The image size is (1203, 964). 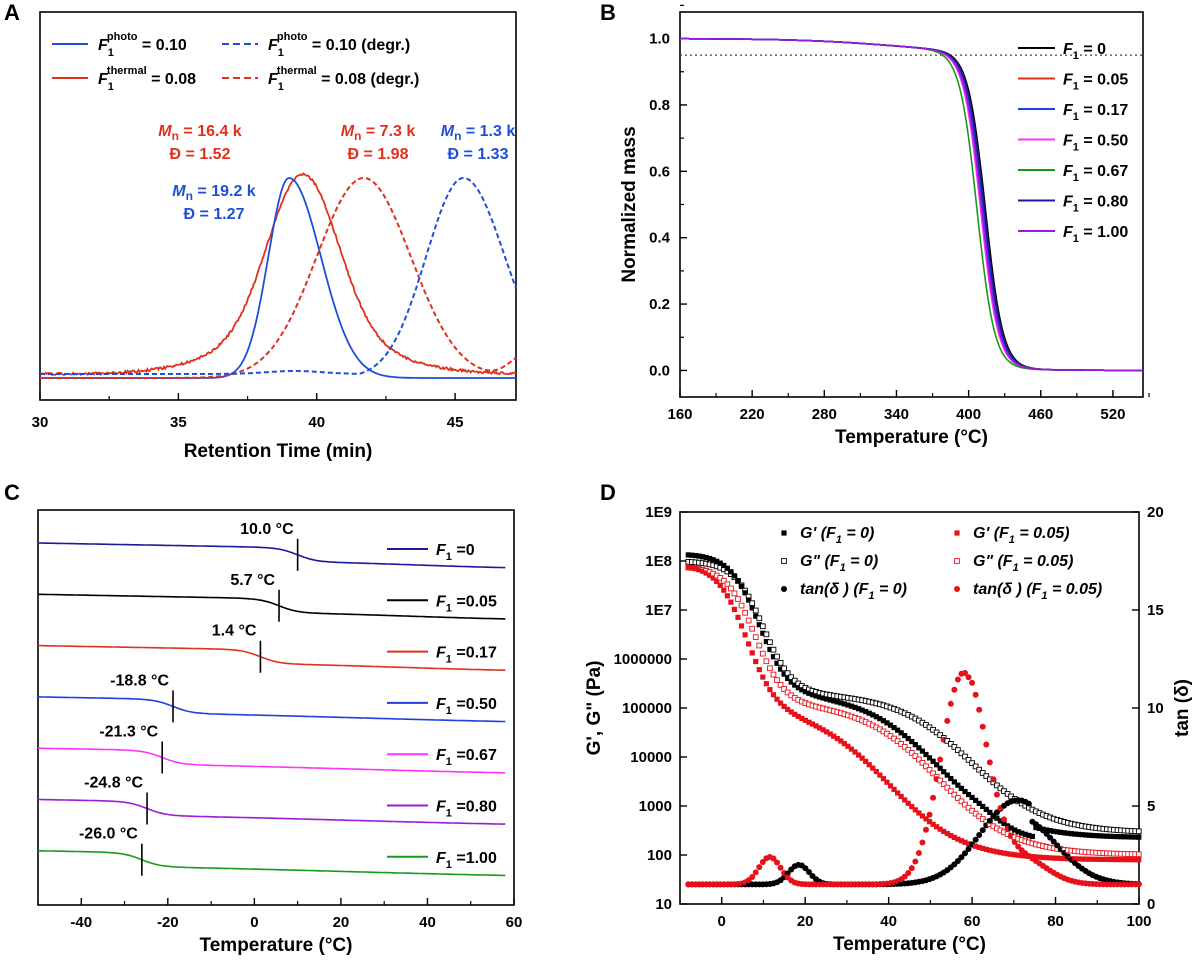 What do you see at coordinates (200, 154) in the screenshot?
I see `peak-annotation-dispersity: Đ = 1.52` at bounding box center [200, 154].